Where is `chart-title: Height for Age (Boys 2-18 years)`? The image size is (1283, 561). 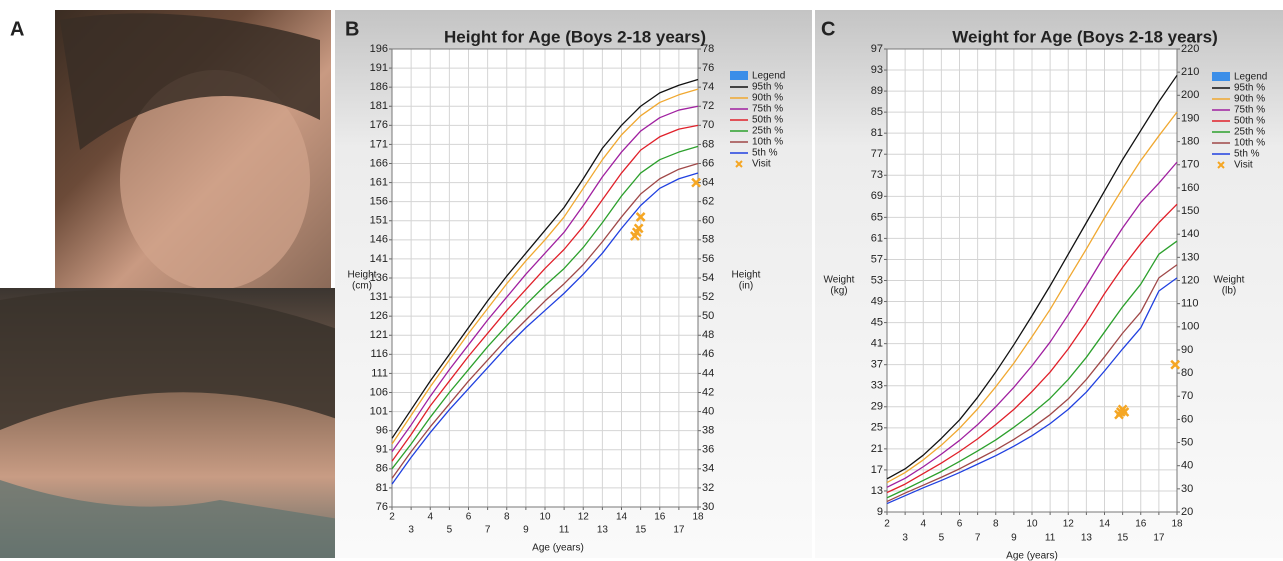 chart-title: Height for Age (Boys 2-18 years) is located at coordinates (575, 36).